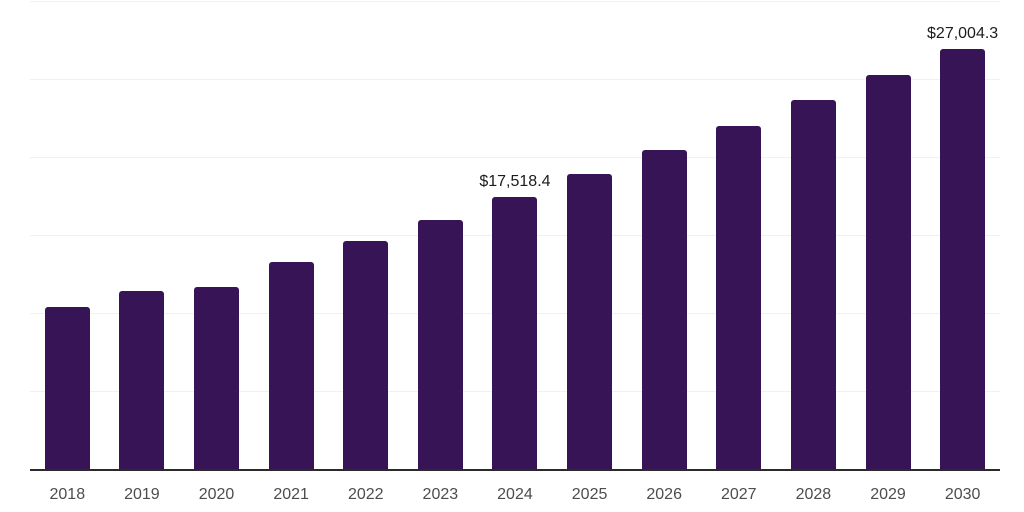  I want to click on bar-2027, so click(739, 297).